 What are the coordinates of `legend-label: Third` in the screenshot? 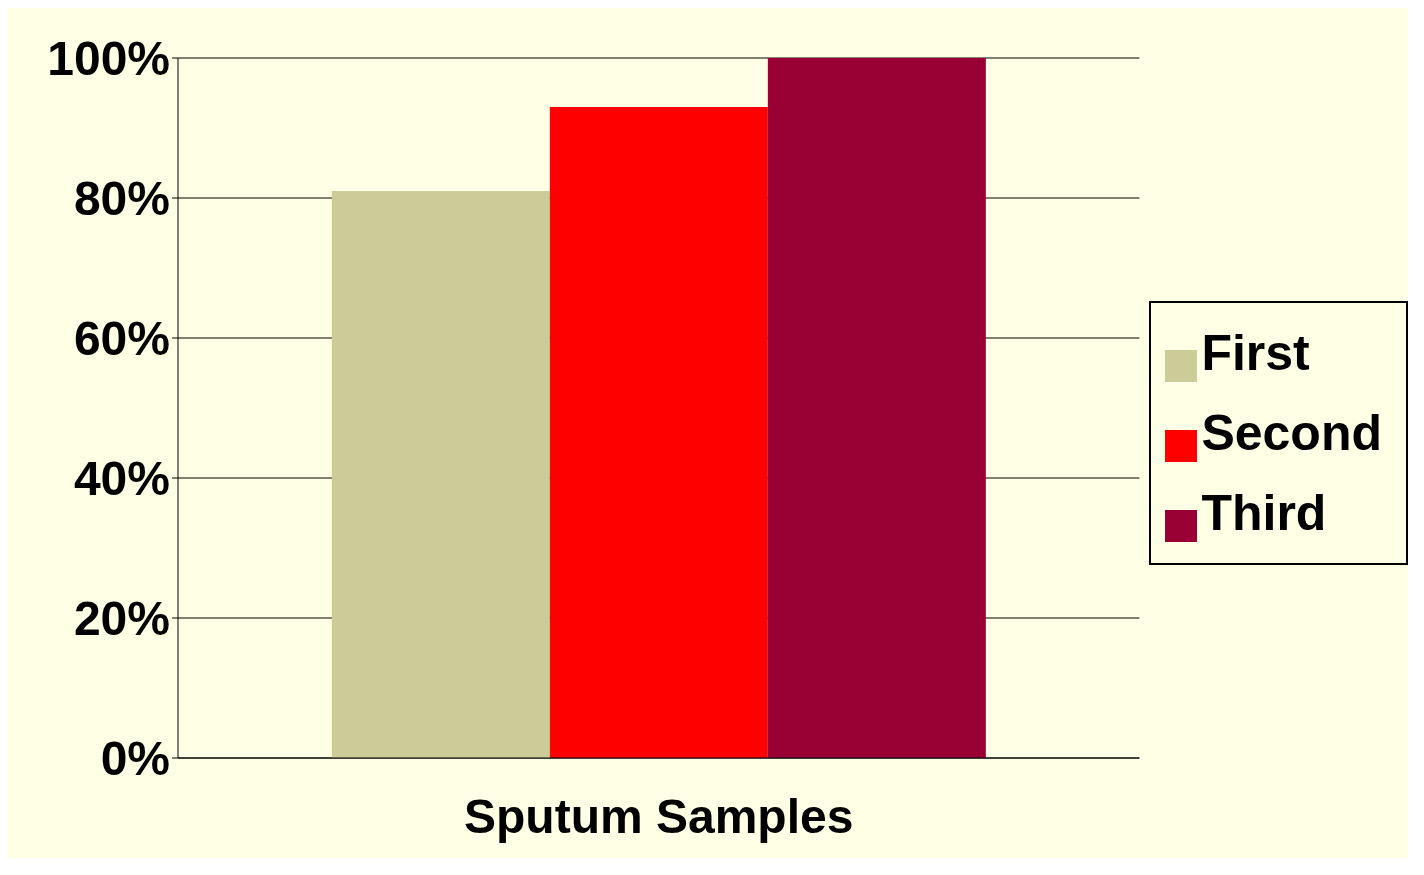 It's located at (1264, 513).